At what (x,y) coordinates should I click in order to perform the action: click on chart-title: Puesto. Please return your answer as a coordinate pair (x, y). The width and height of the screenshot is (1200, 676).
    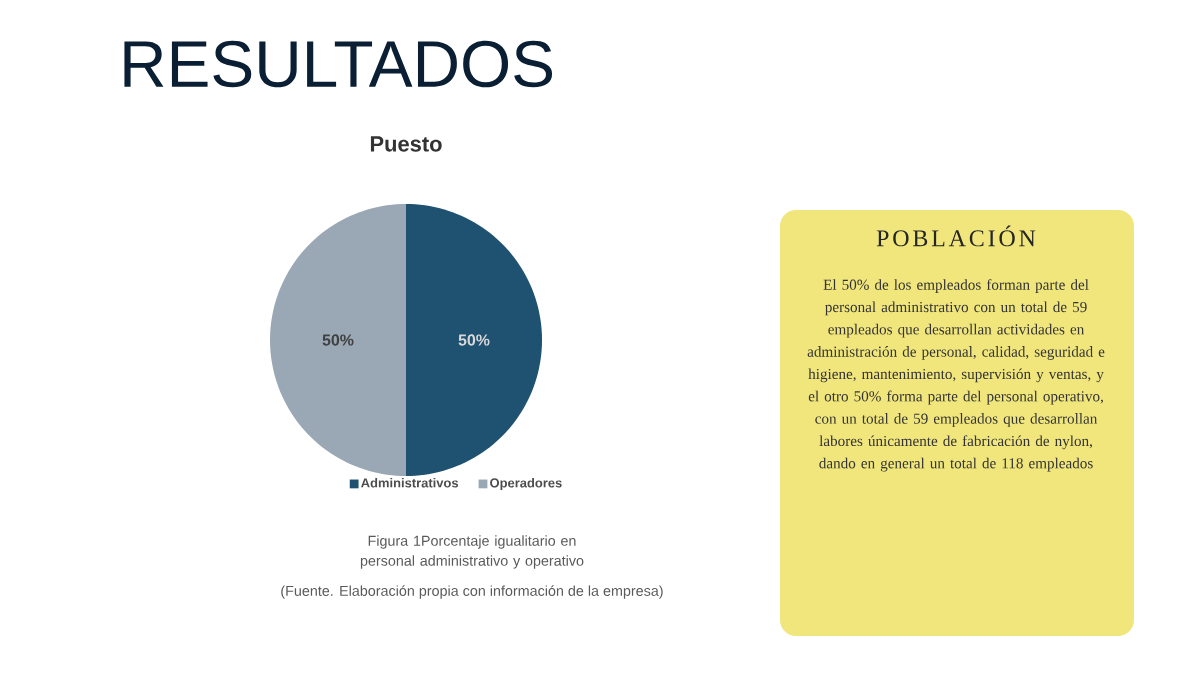
    Looking at the image, I should click on (406, 144).